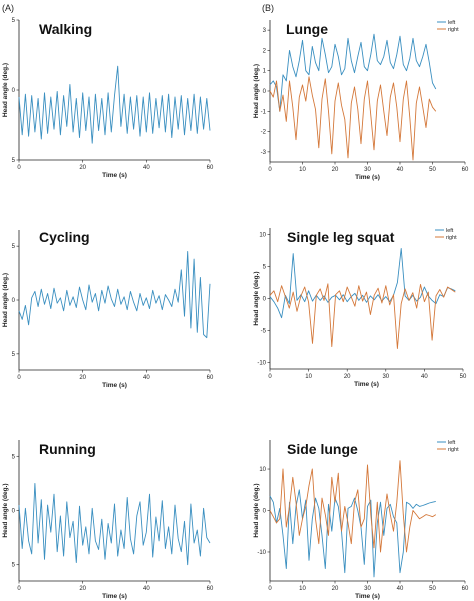  Describe the element at coordinates (265, 31) in the screenshot. I see `y-tick-label: 3` at that location.